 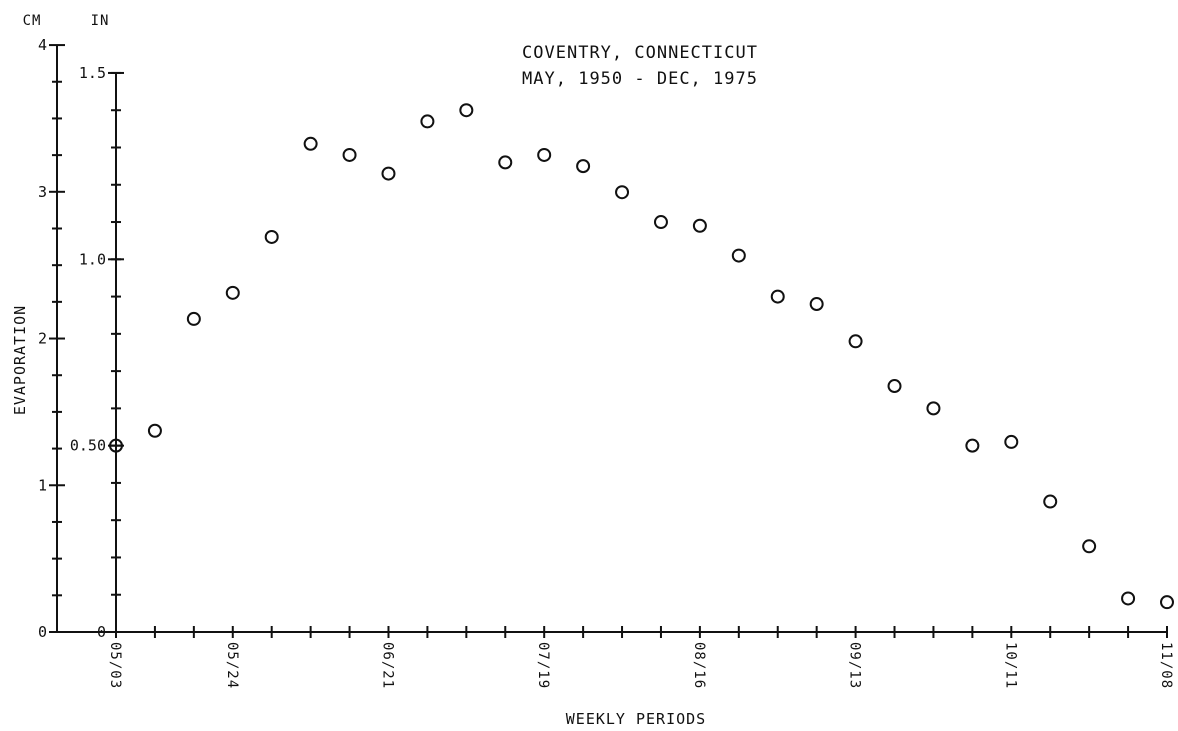 I want to click on y-tick-cm-label: 2, so click(x=42, y=339).